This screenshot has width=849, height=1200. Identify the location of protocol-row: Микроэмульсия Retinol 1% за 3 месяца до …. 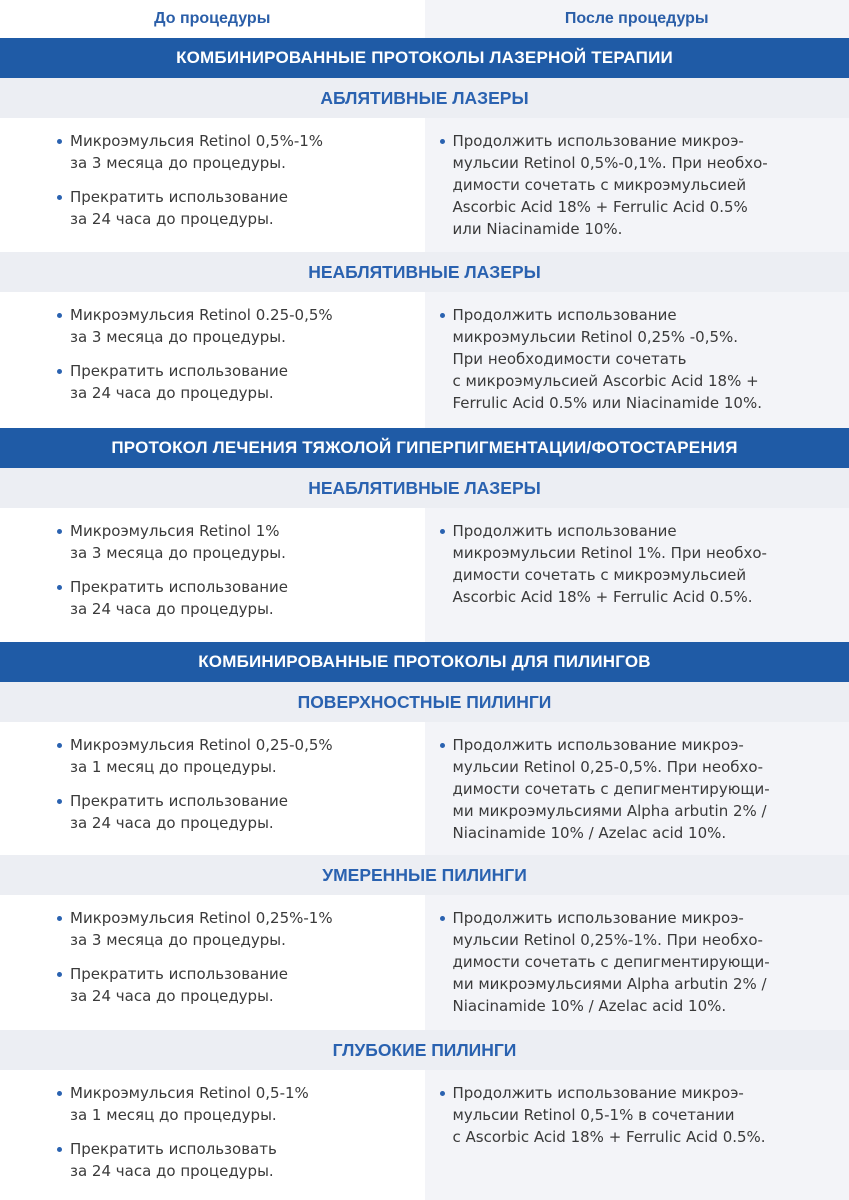
(424, 575).